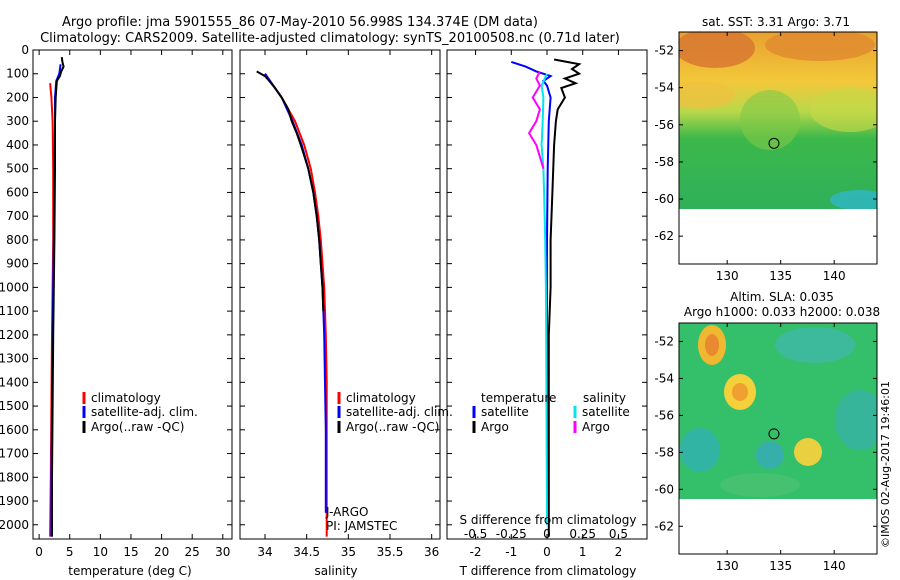 The height and width of the screenshot is (580, 900). What do you see at coordinates (348, 552) in the screenshot?
I see `x-tick-label: 35` at bounding box center [348, 552].